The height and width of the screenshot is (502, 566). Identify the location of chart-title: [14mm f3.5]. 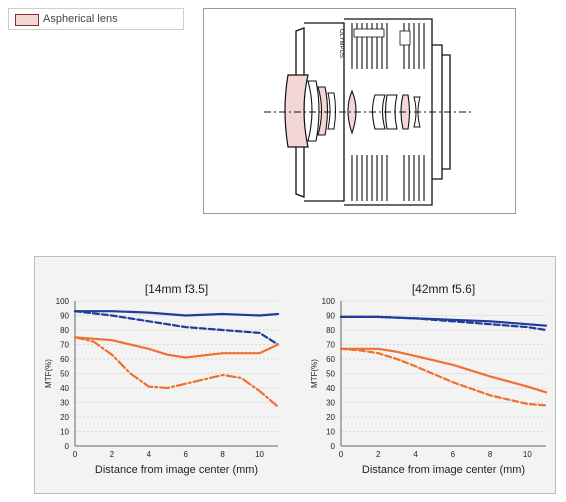
(176, 289).